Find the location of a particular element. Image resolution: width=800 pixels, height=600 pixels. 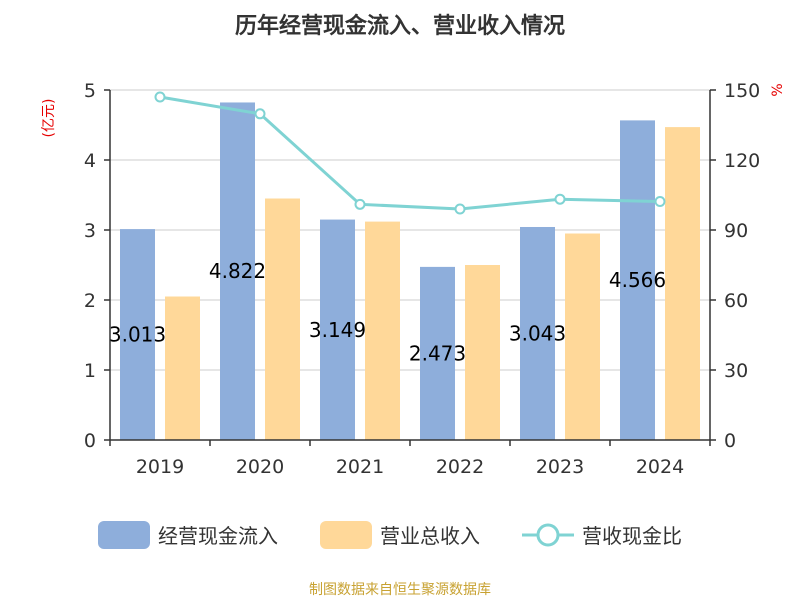

bar-cash-inflow-2022 is located at coordinates (437, 353).